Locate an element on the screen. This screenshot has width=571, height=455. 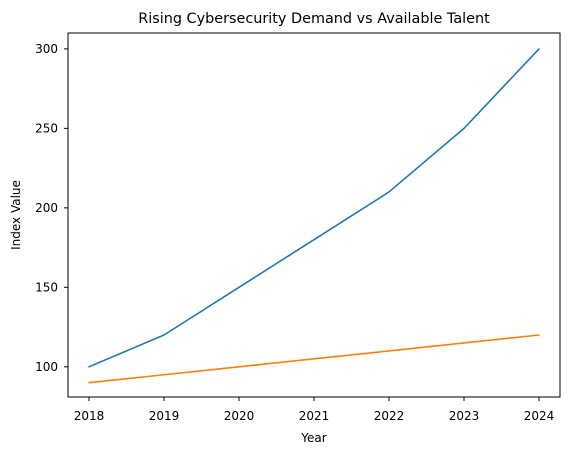
x-tick-label: 2023 is located at coordinates (464, 416).